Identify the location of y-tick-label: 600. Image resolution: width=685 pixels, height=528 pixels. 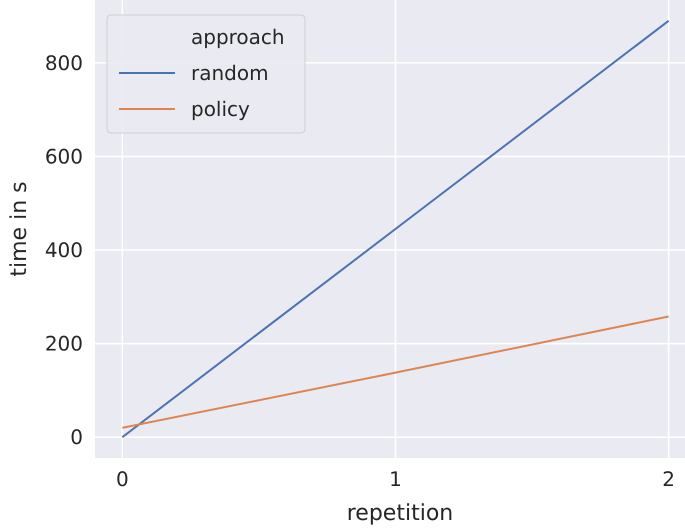
(63, 156).